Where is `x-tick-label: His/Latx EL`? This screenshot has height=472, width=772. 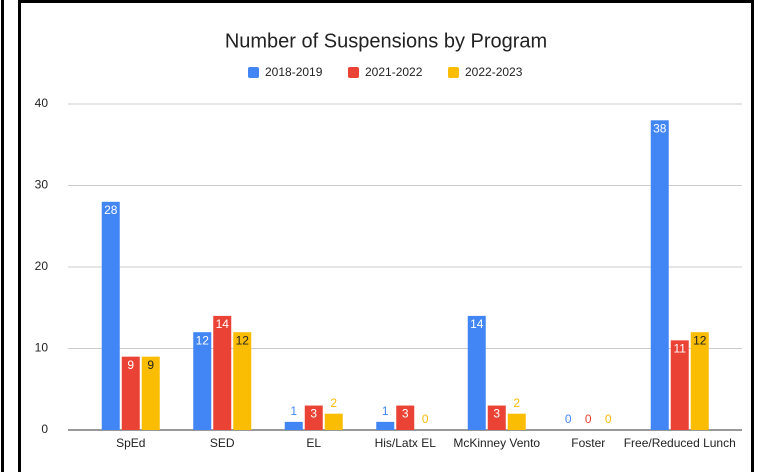
x-tick-label: His/Latx EL is located at coordinates (406, 443).